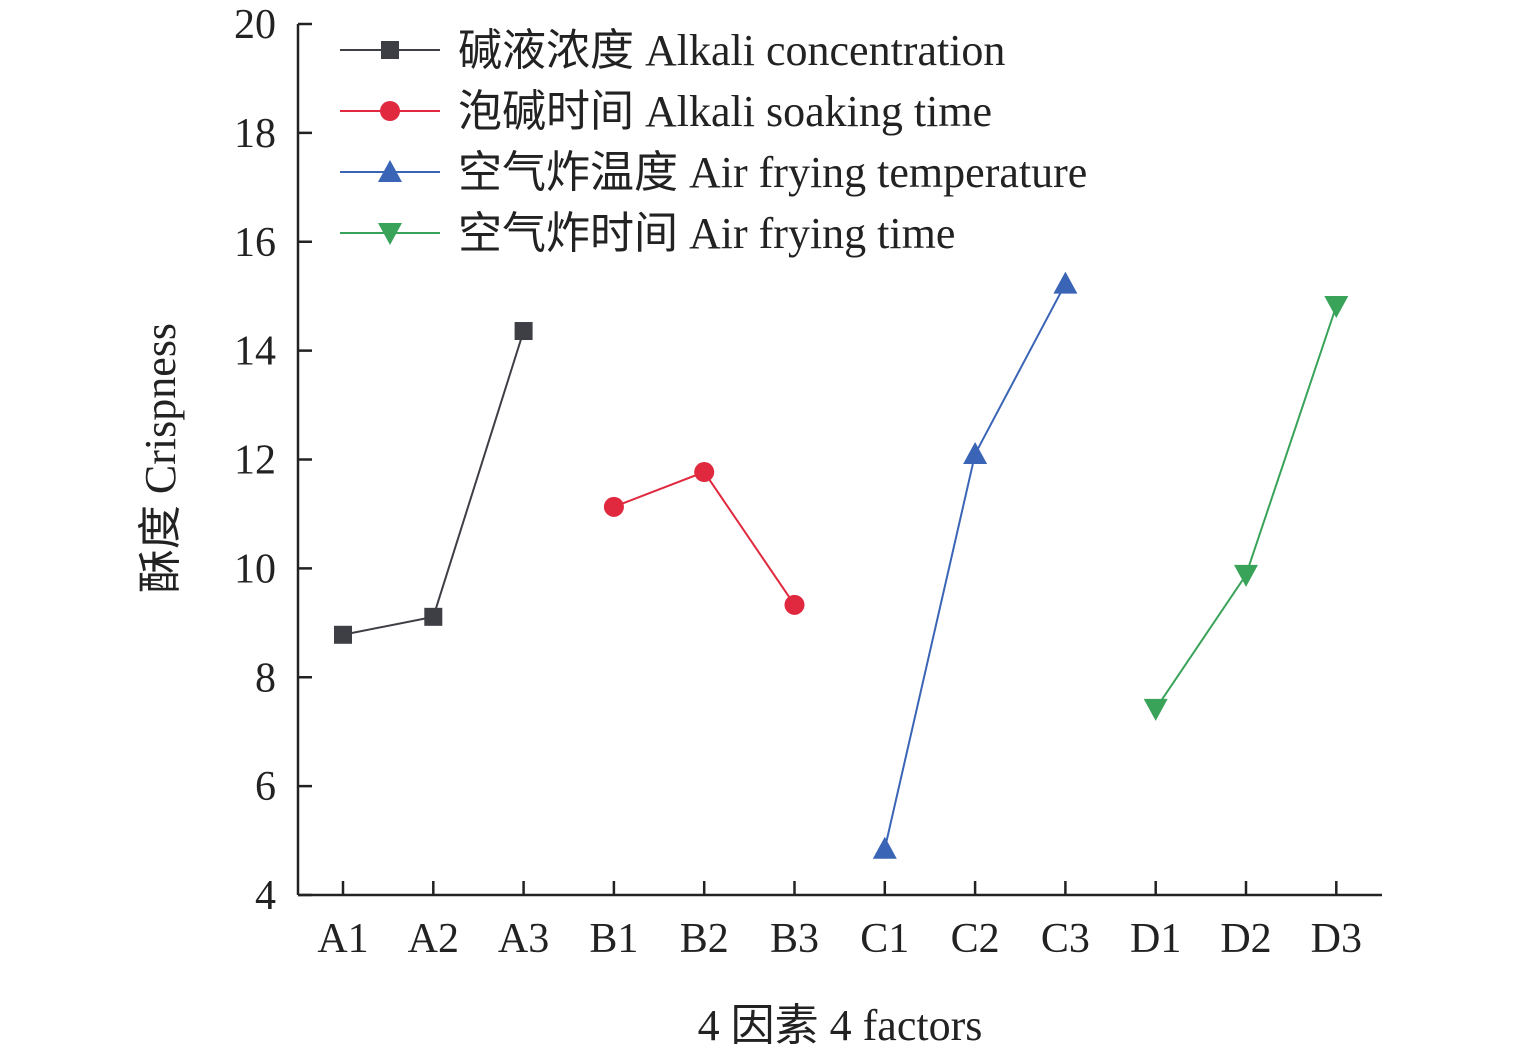  What do you see at coordinates (706, 233) in the screenshot?
I see `legend-label: 空气炸时间 Air frying time` at bounding box center [706, 233].